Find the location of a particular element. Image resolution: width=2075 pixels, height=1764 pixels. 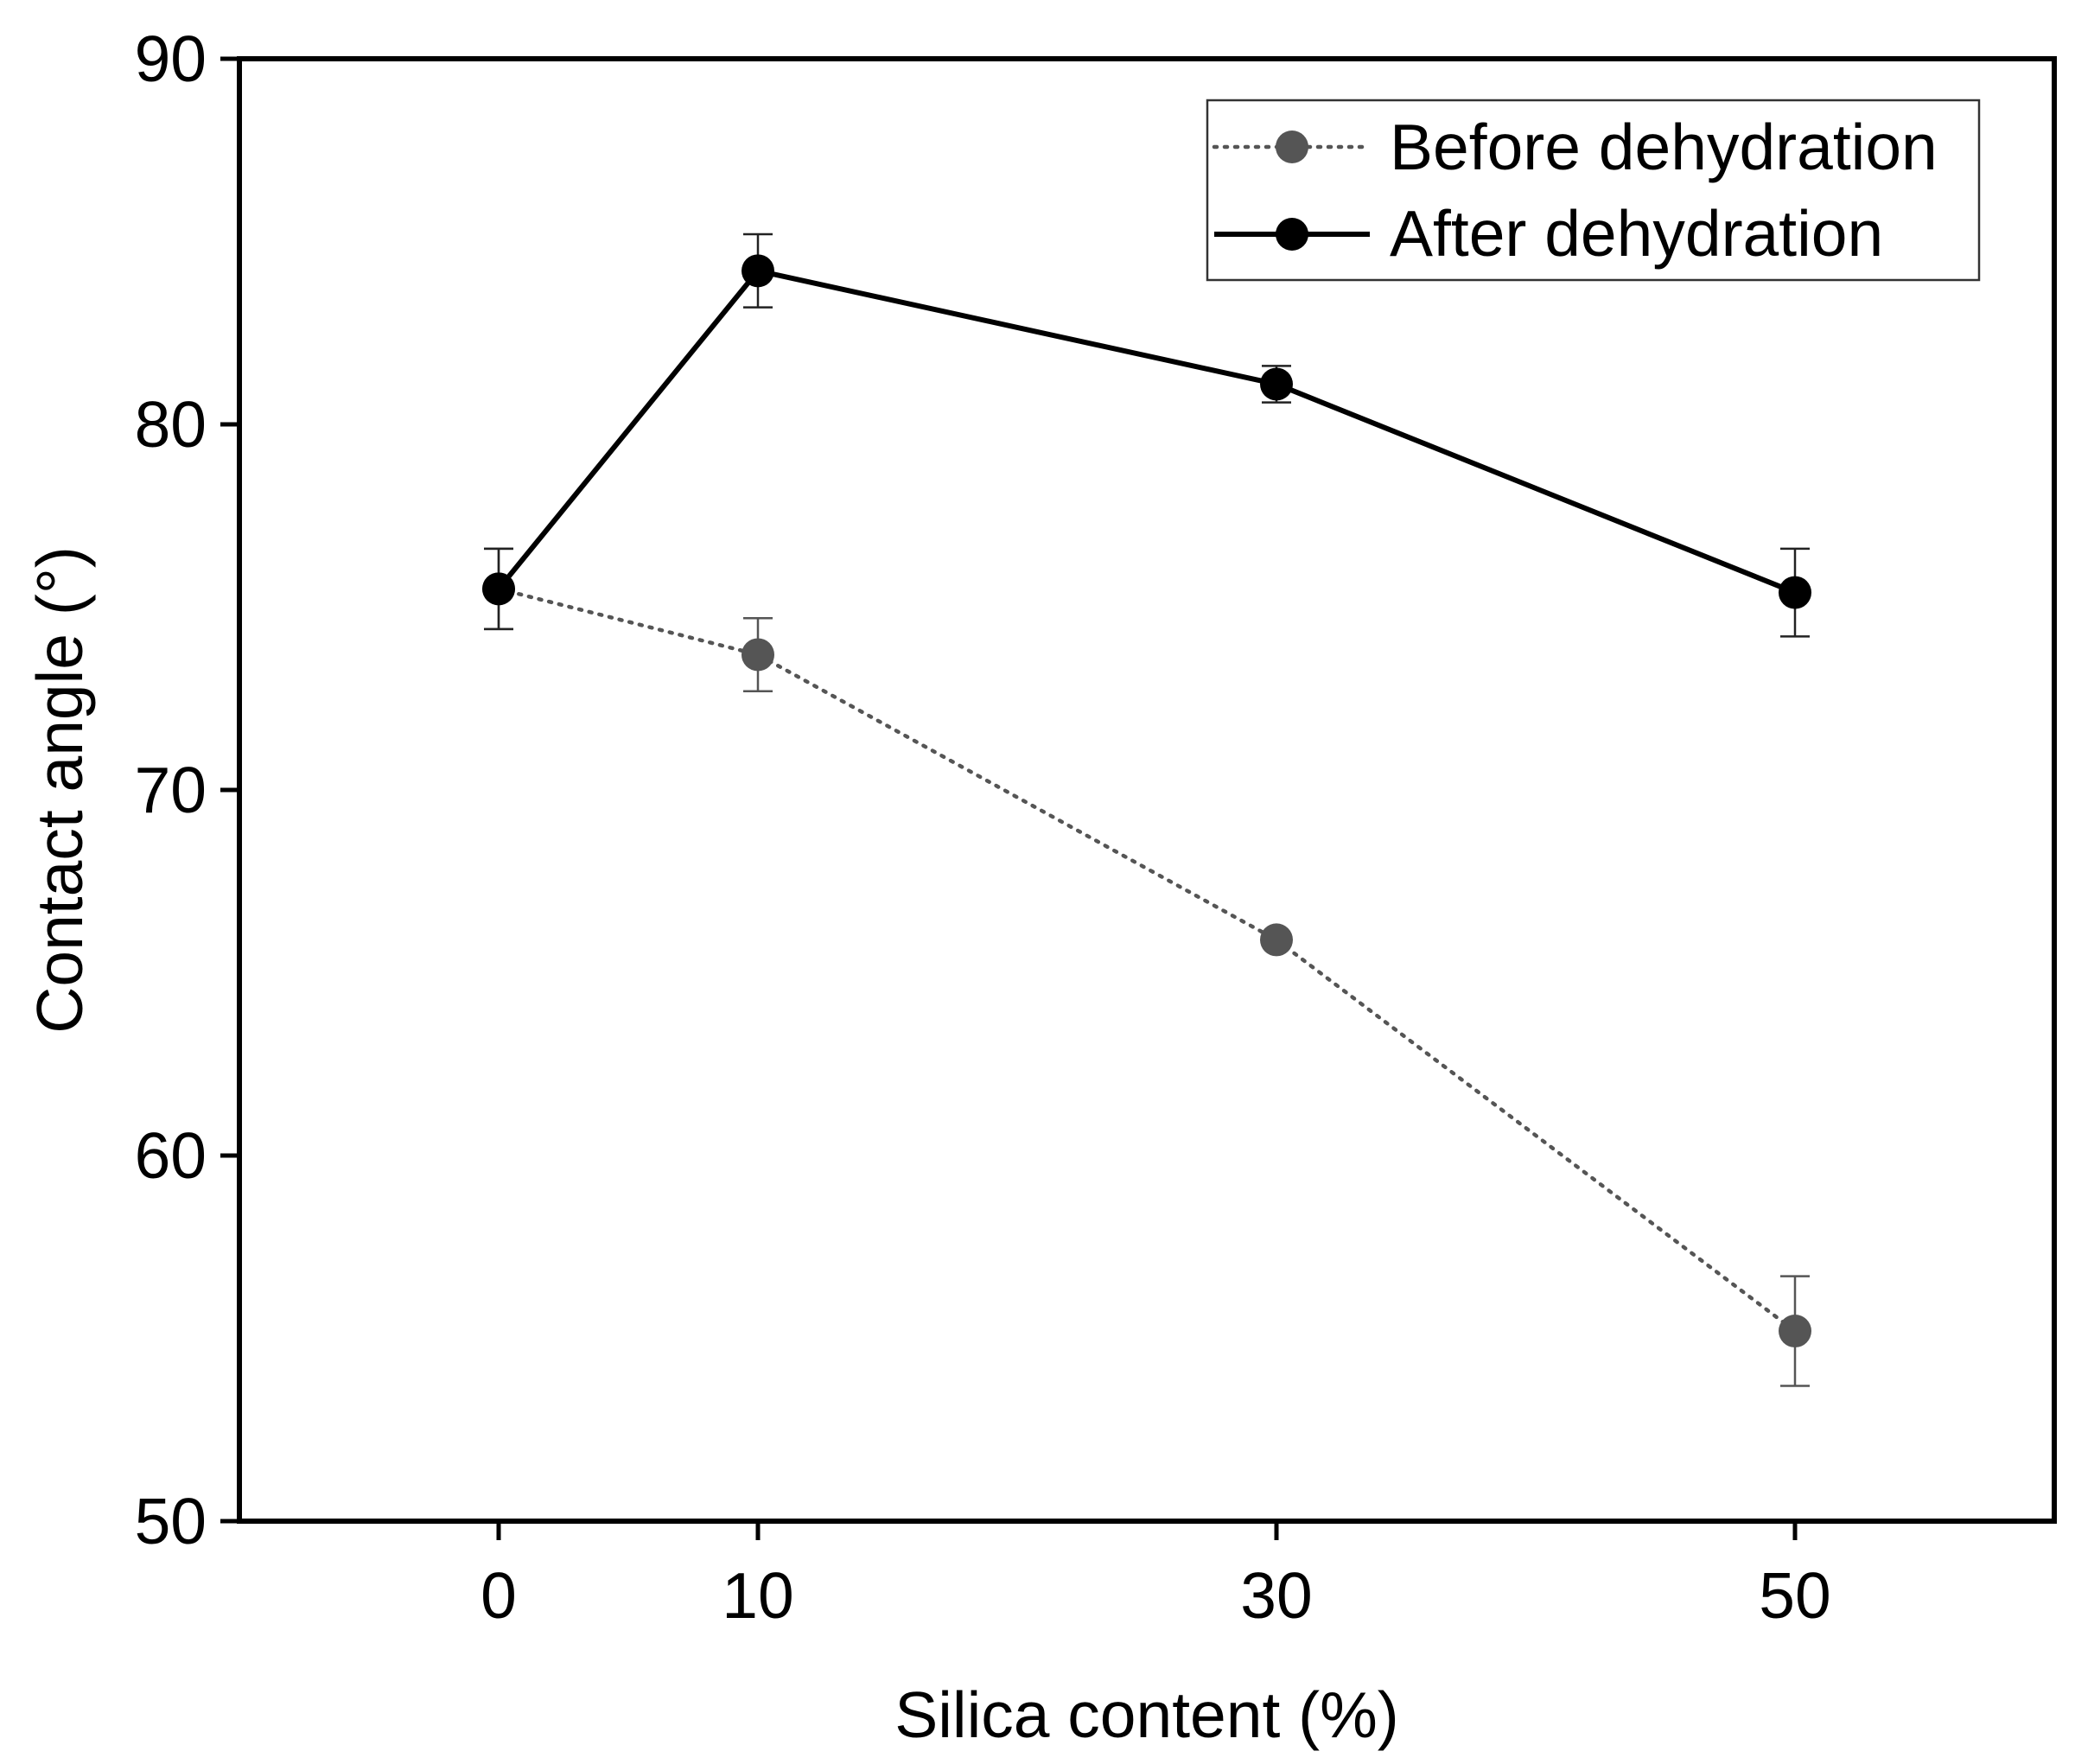

legend-box is located at coordinates (1593, 190).